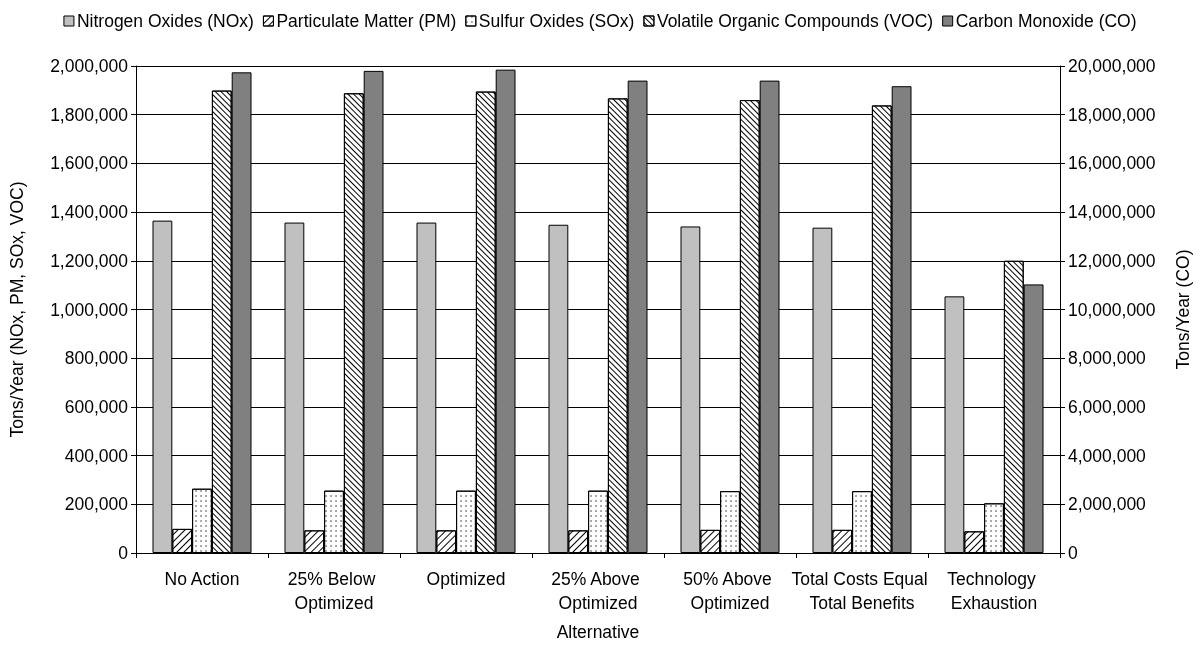 The height and width of the screenshot is (646, 1200). I want to click on legend-label: Carbon Monoxide (CO), so click(1046, 21).